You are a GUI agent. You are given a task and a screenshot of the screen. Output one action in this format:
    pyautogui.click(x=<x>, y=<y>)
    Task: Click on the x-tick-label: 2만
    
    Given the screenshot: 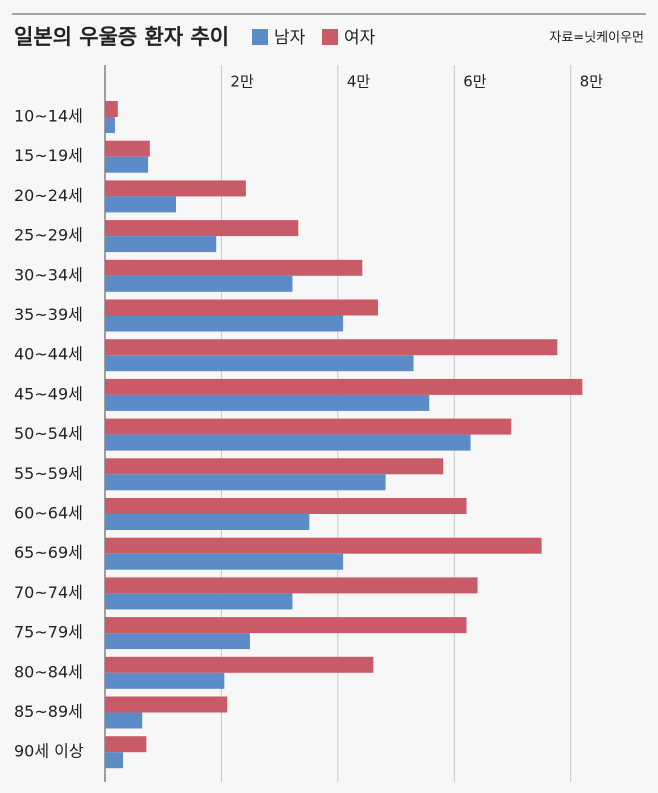 What is the action you would take?
    pyautogui.click(x=242, y=82)
    